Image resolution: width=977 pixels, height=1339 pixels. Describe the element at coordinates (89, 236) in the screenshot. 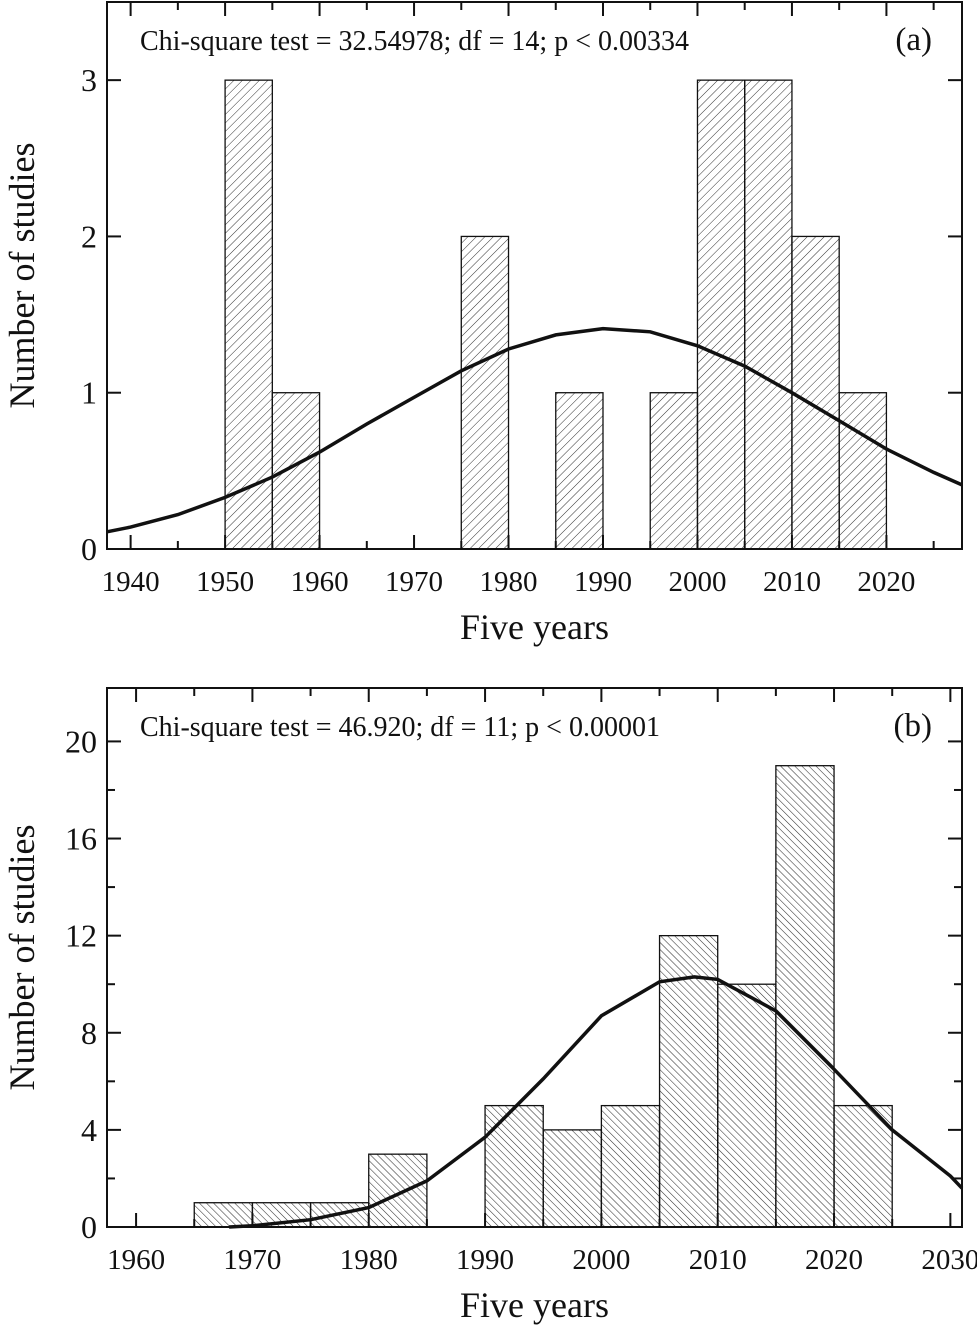

I see `y-tick-label: 2` at that location.